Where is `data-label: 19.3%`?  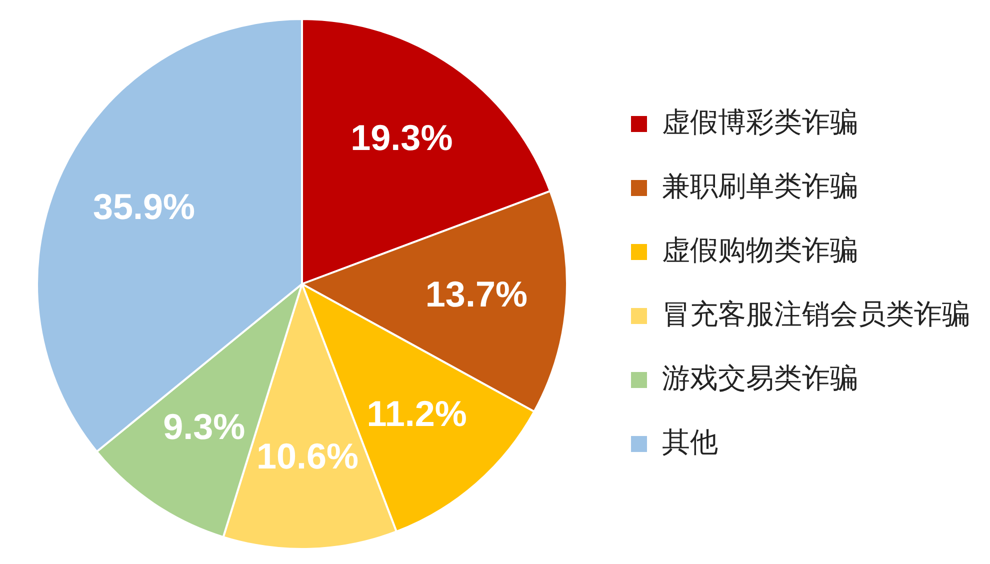 data-label: 19.3% is located at coordinates (401, 137).